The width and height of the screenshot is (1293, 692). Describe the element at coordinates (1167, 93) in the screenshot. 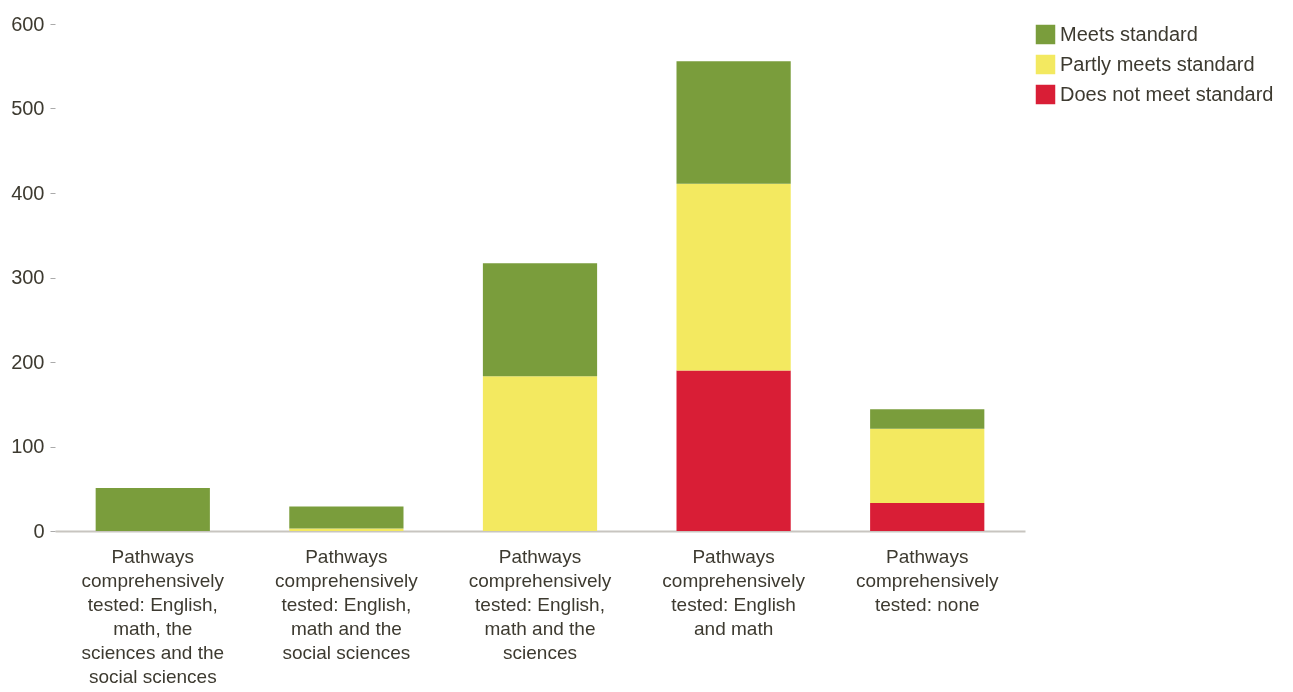

I see `legend-label: Does not meet standard` at that location.